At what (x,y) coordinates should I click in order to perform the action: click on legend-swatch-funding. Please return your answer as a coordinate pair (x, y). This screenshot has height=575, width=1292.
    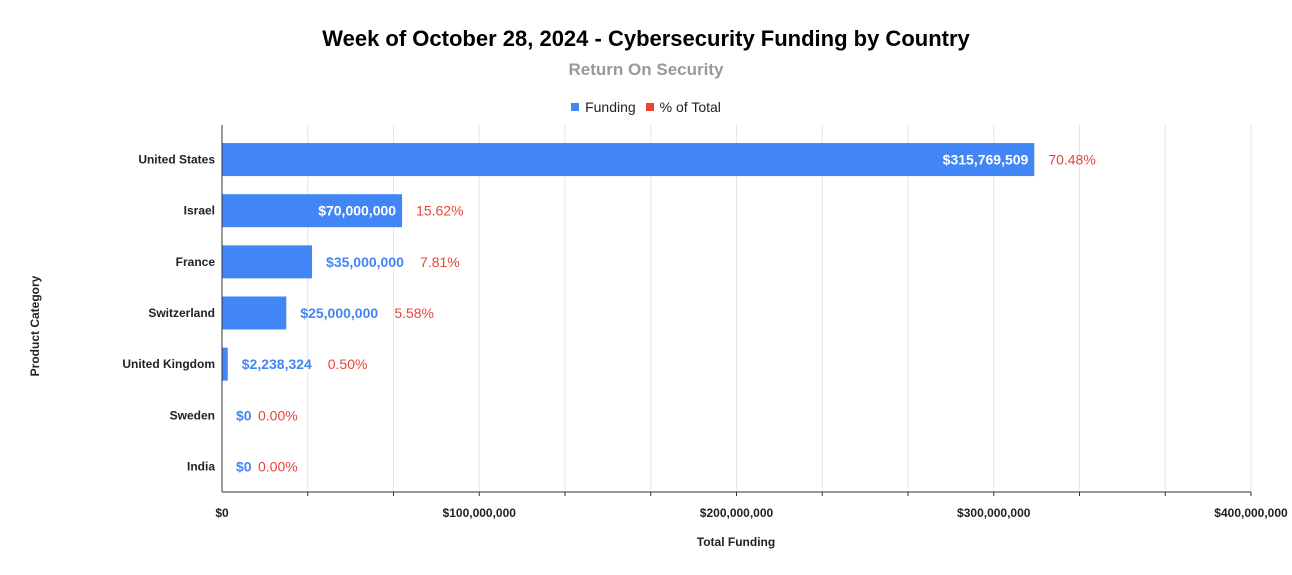
    Looking at the image, I should click on (575, 107).